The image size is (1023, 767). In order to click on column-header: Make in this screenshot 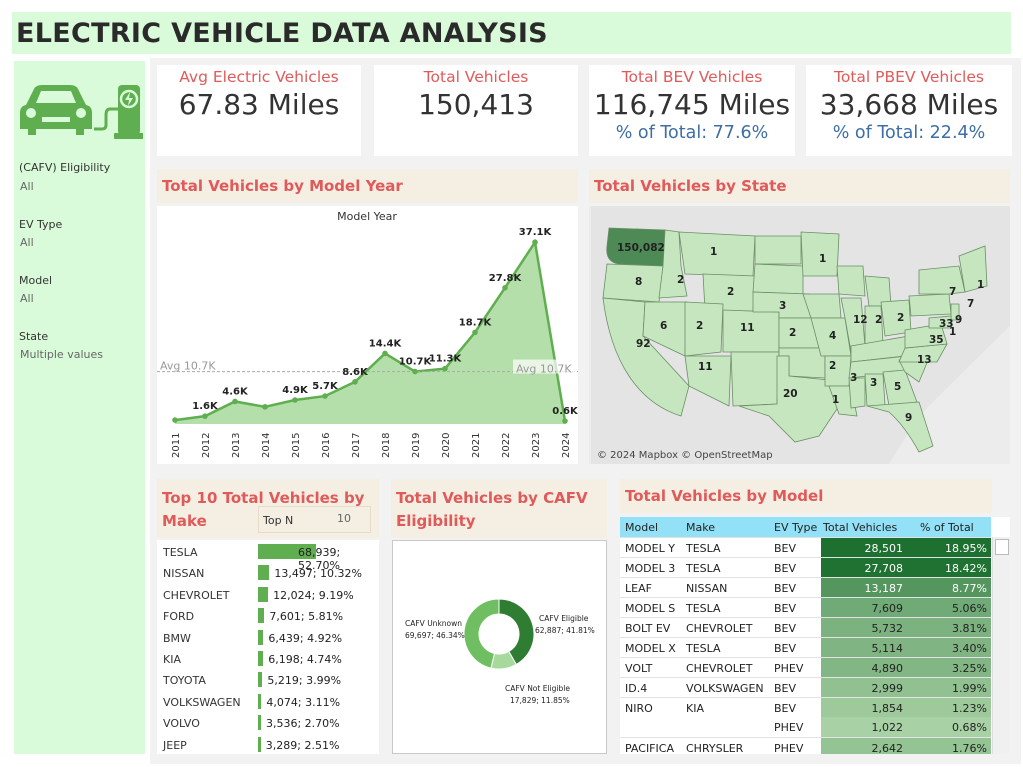, I will do `click(700, 527)`.